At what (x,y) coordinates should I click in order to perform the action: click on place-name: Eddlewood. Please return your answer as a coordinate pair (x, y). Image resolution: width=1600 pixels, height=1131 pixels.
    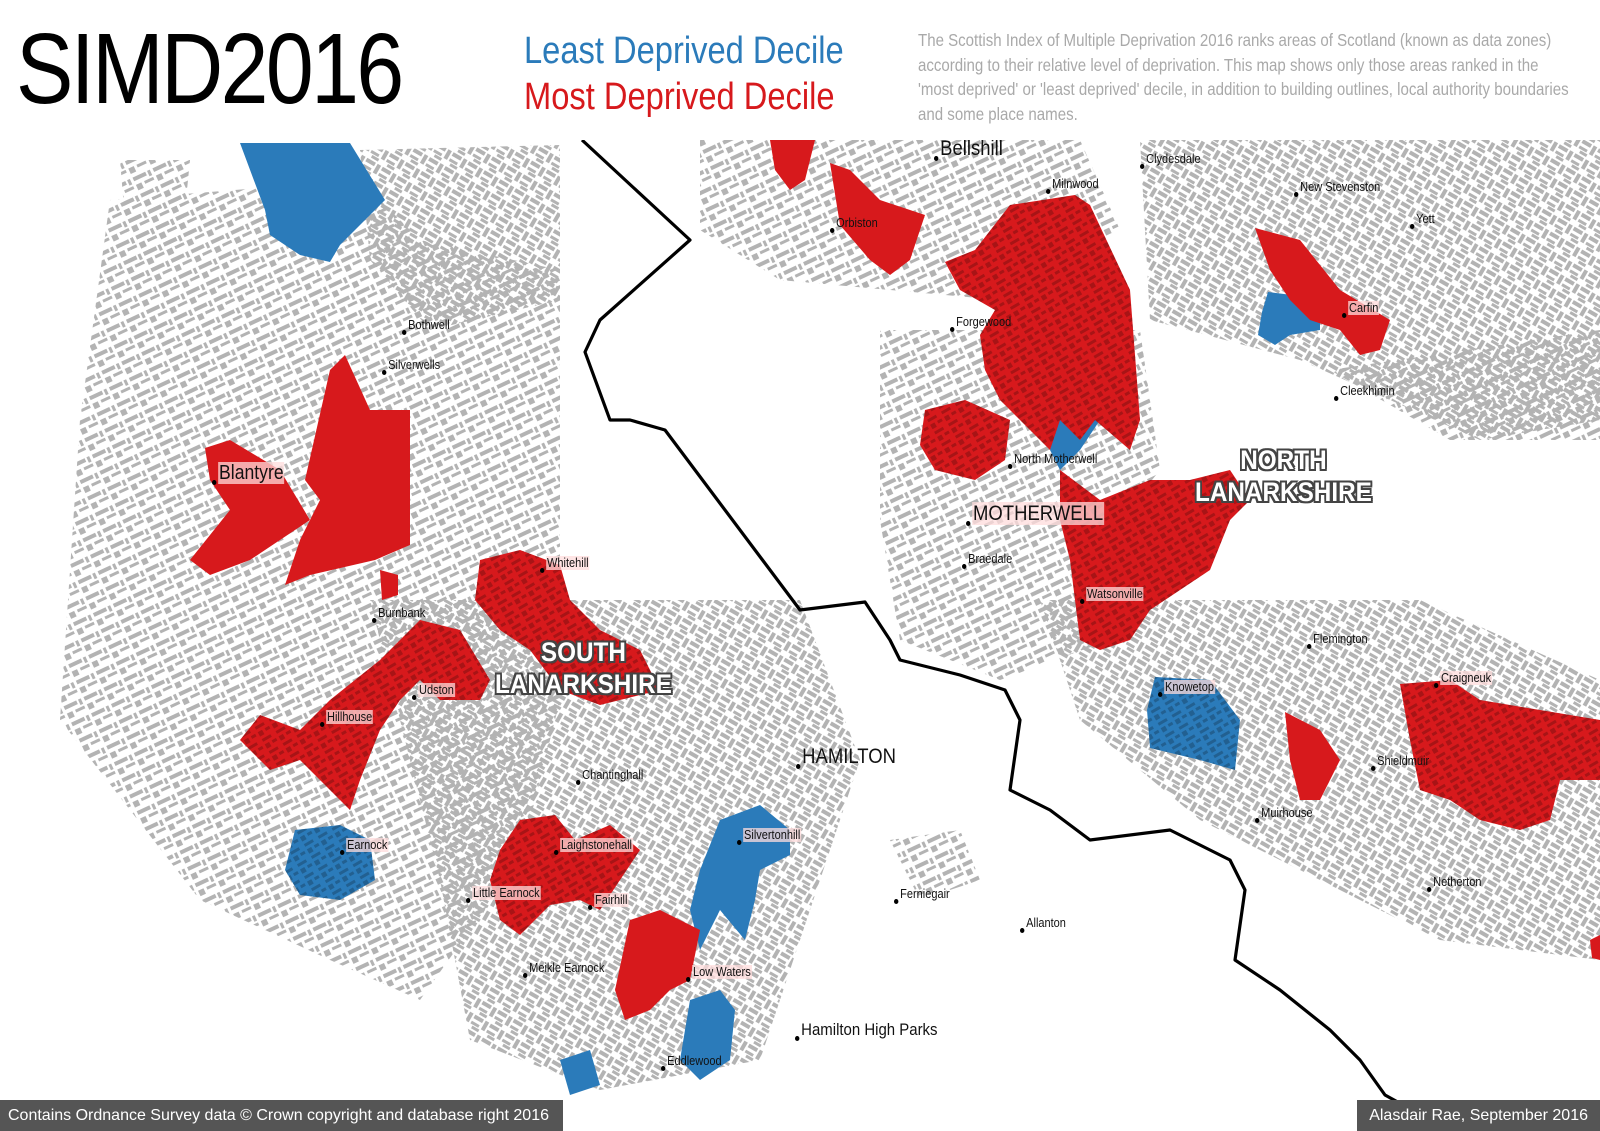
    Looking at the image, I should click on (694, 1061).